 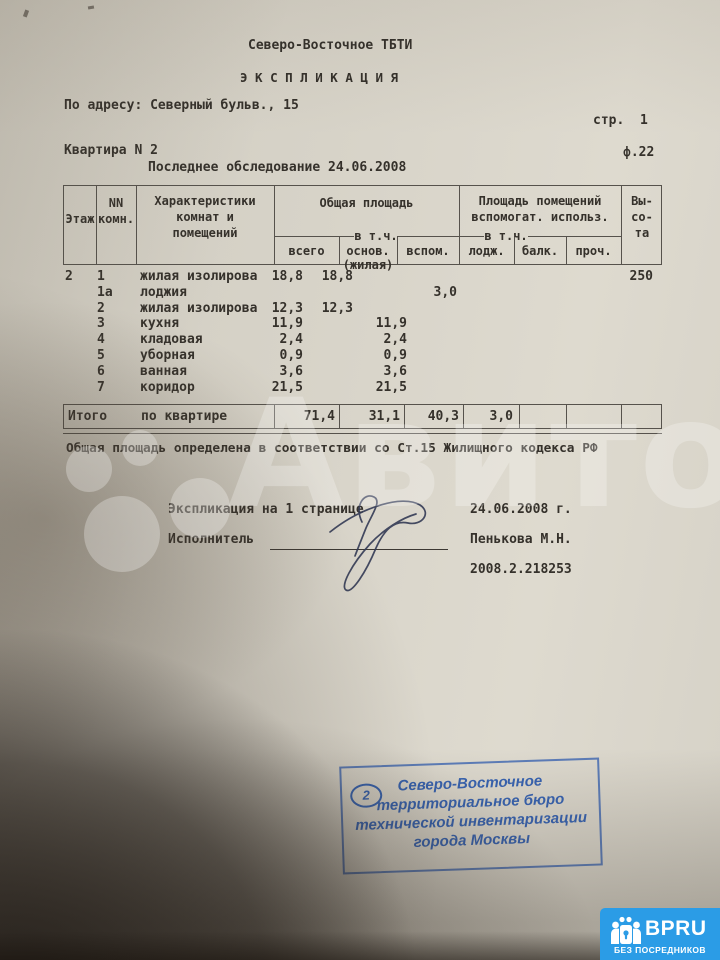 I want to click on cell-room-number: 6, so click(x=101, y=371).